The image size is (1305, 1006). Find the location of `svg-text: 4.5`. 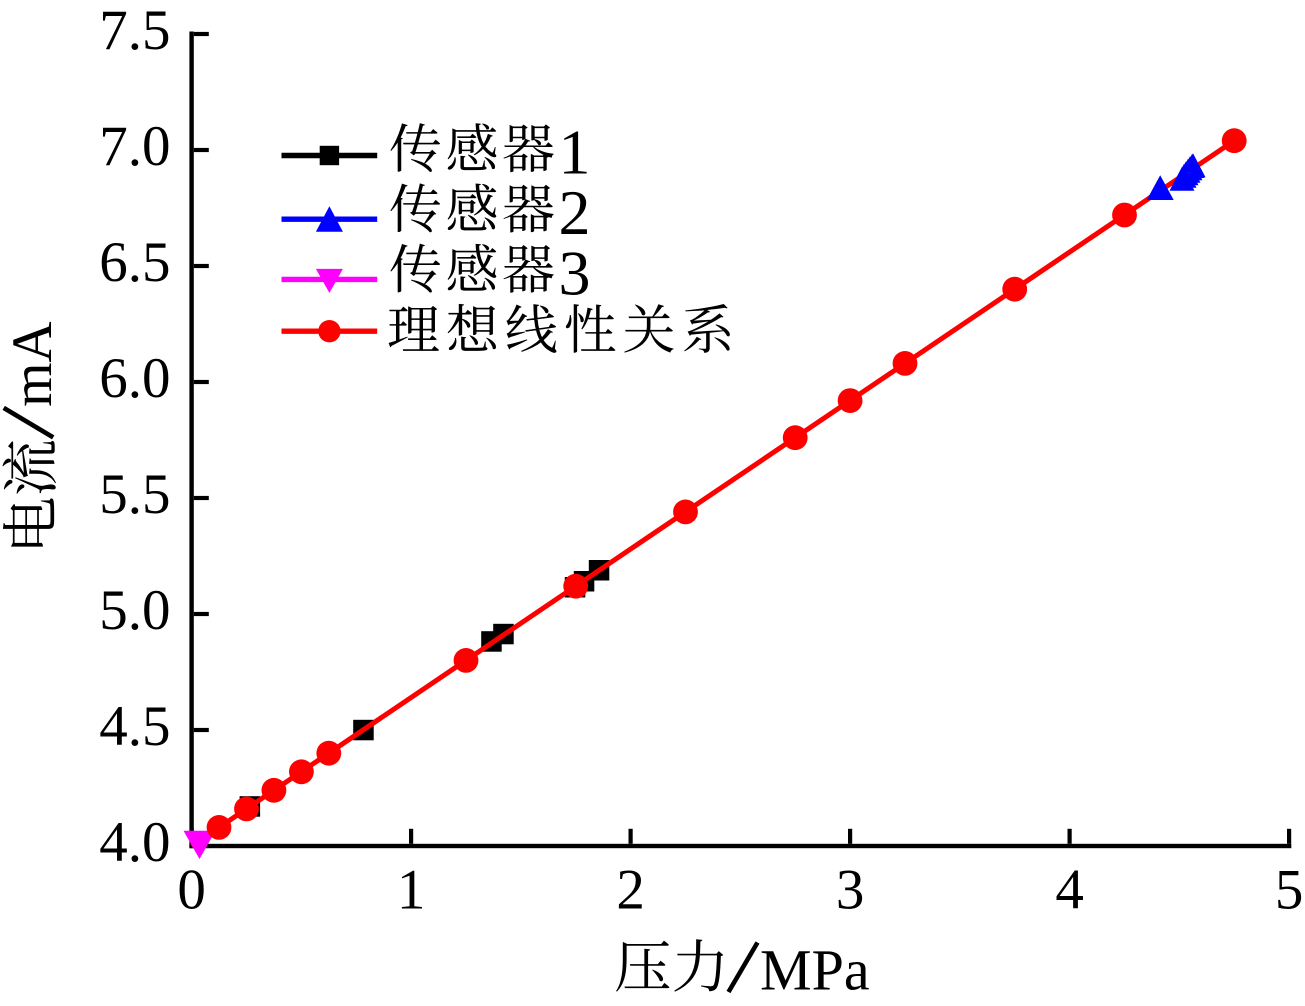

svg-text: 4.5 is located at coordinates (134, 726).